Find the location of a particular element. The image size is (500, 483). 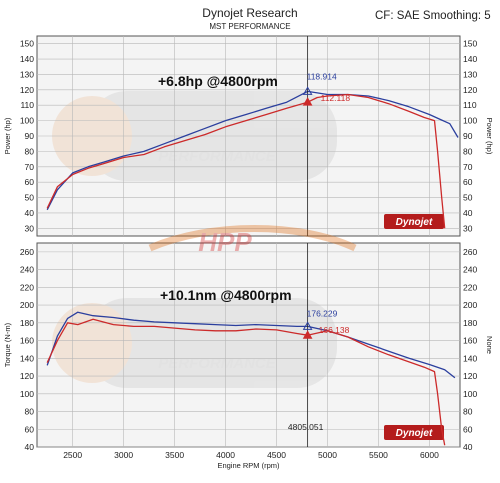

power-dynojet-badge-text: Dynojet is located at coordinates (414, 222).